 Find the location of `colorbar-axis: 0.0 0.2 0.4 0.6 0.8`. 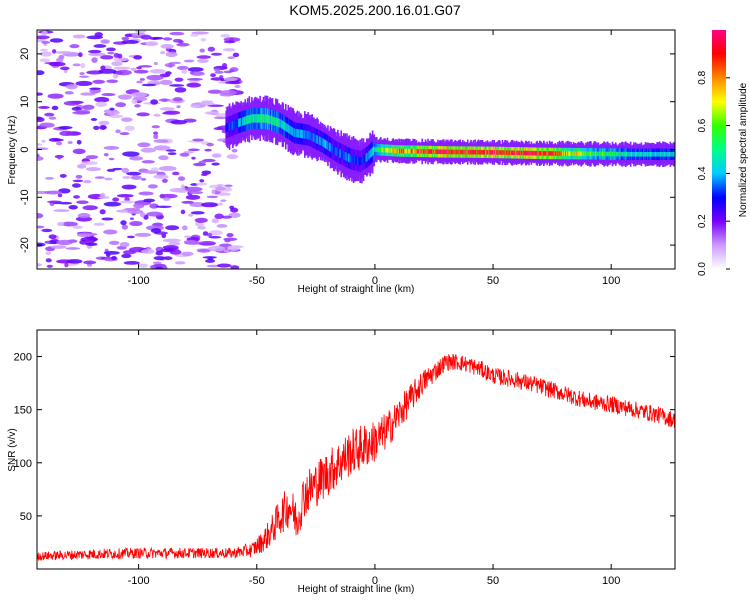

colorbar-axis: 0.0 0.2 0.4 0.6 0.8 is located at coordinates (713, 173).